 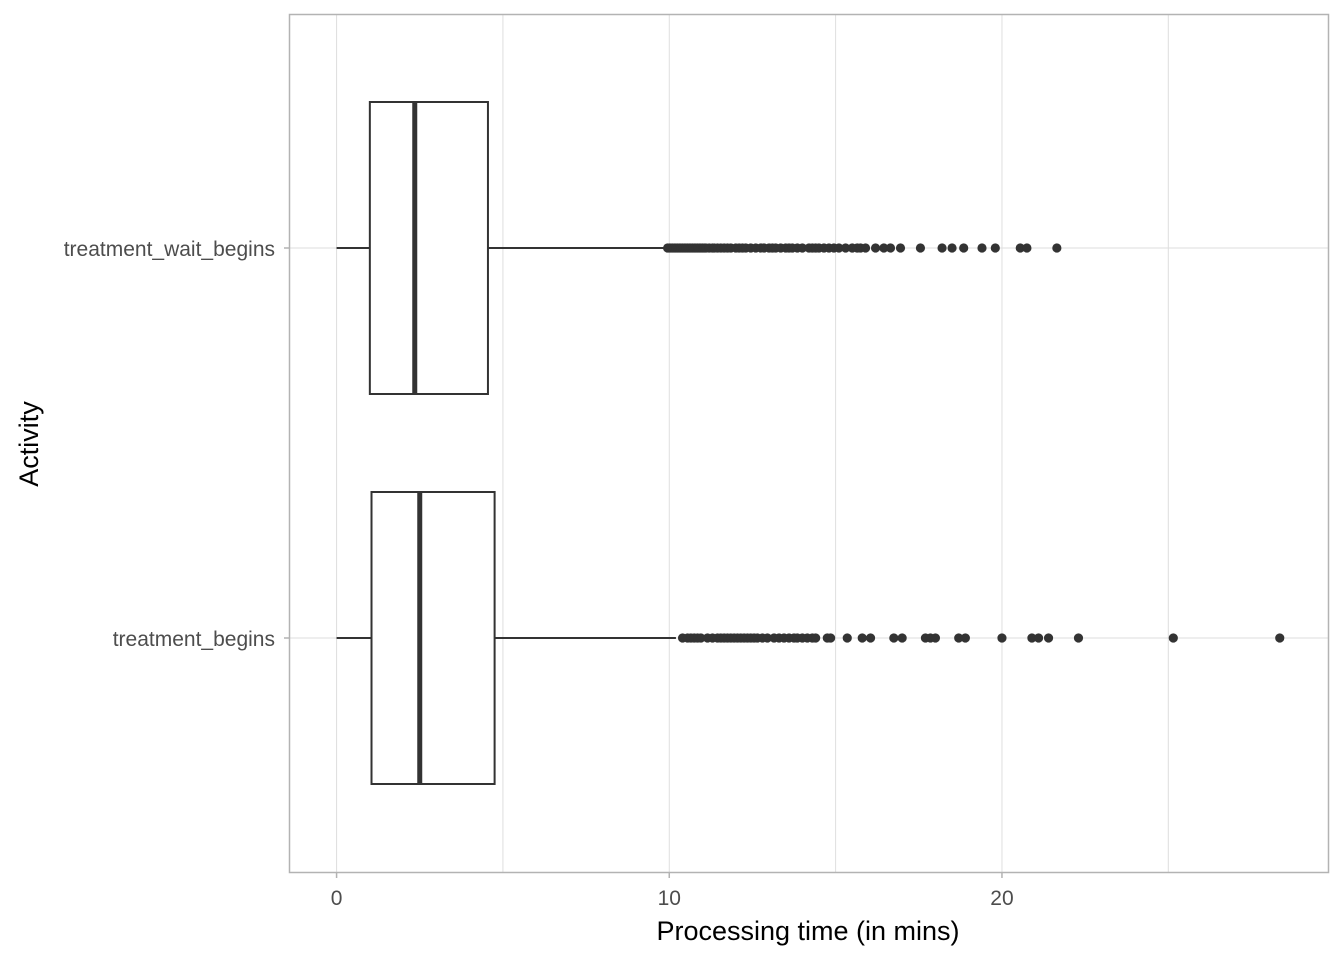 What do you see at coordinates (29, 444) in the screenshot?
I see `y-axis-title: Activity` at bounding box center [29, 444].